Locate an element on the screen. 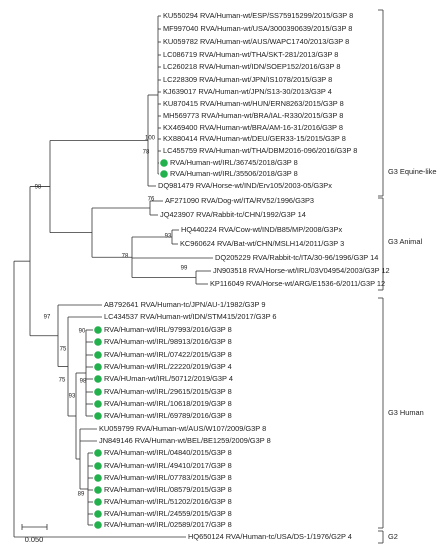  bootstrap-value: 90 is located at coordinates (82, 332).